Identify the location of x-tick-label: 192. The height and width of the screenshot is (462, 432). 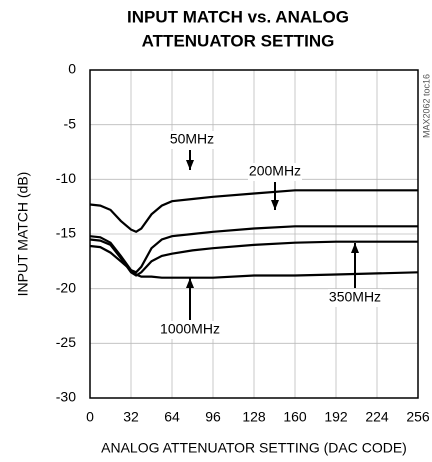
(336, 417).